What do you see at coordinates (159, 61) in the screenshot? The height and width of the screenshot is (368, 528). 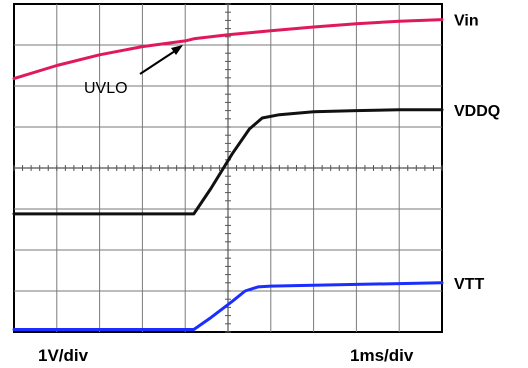 I see `uvlo-arrow` at bounding box center [159, 61].